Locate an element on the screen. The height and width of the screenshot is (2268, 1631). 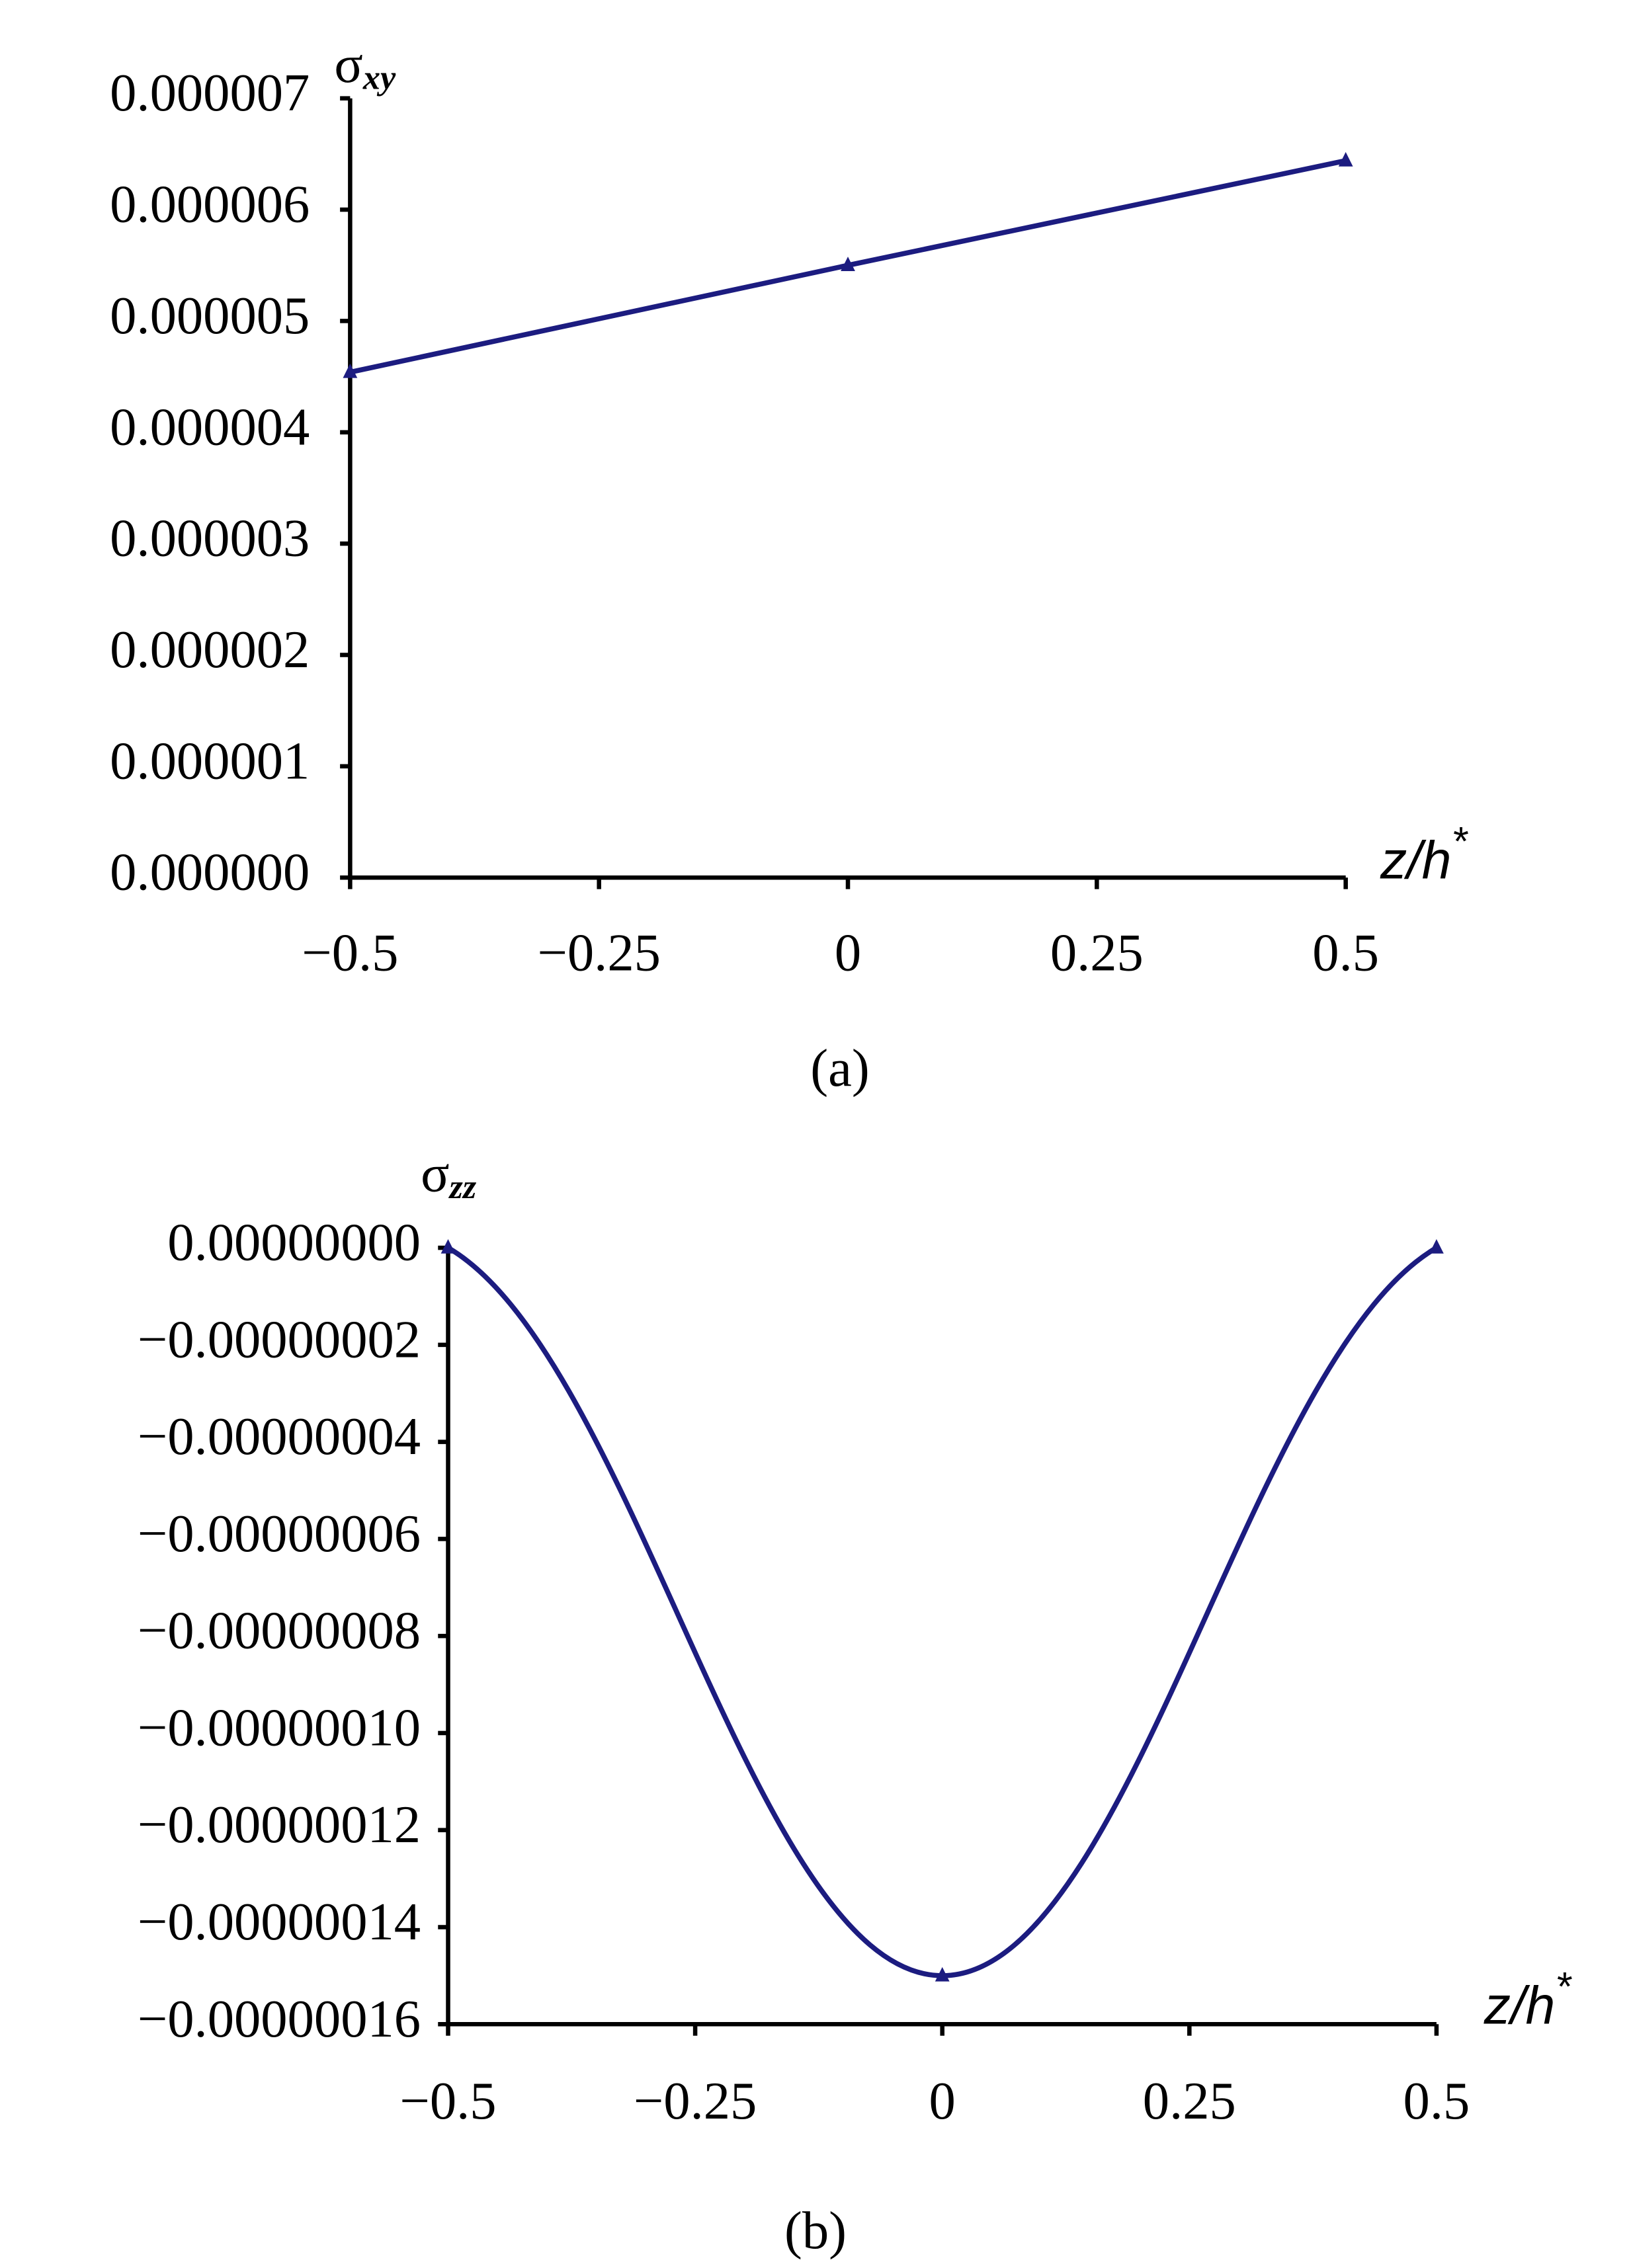
y-axis-label: σxy is located at coordinates (365, 66).